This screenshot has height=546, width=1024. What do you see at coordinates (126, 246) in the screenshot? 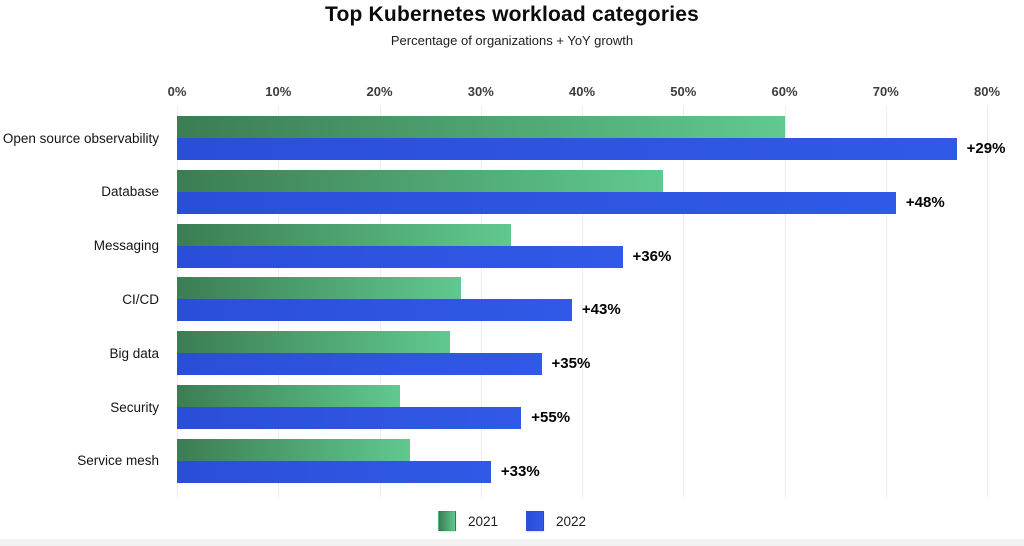
I see `category-label: Messaging` at bounding box center [126, 246].